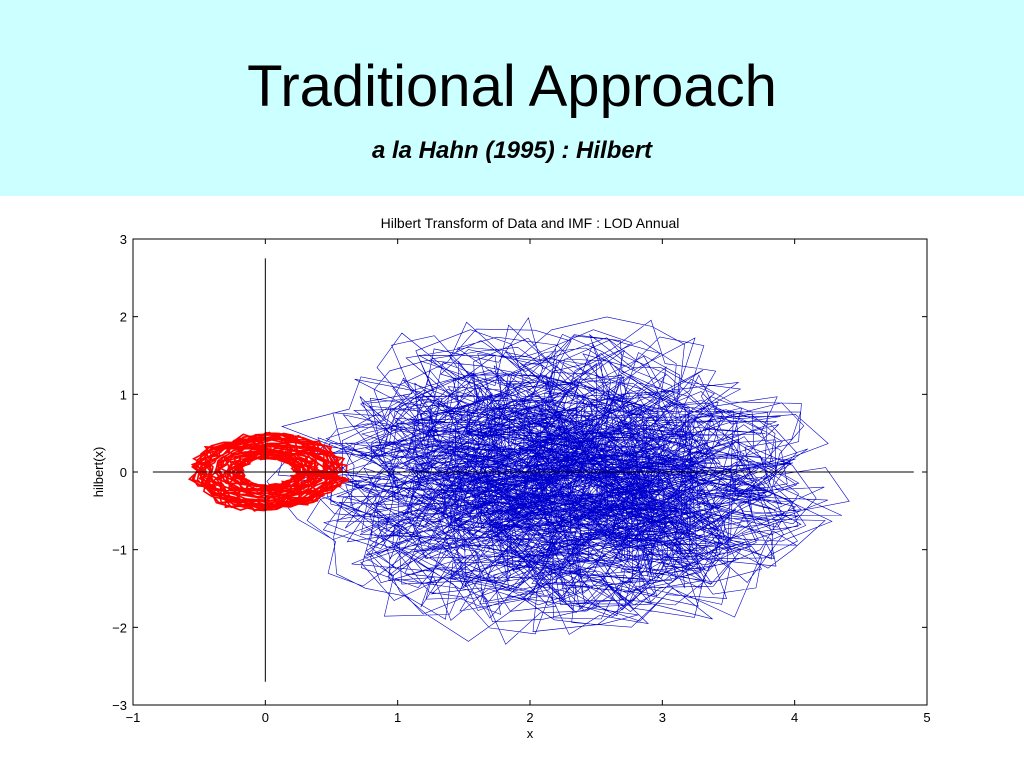 The height and width of the screenshot is (768, 1024). I want to click on y-tick-label: −1, so click(119, 550).